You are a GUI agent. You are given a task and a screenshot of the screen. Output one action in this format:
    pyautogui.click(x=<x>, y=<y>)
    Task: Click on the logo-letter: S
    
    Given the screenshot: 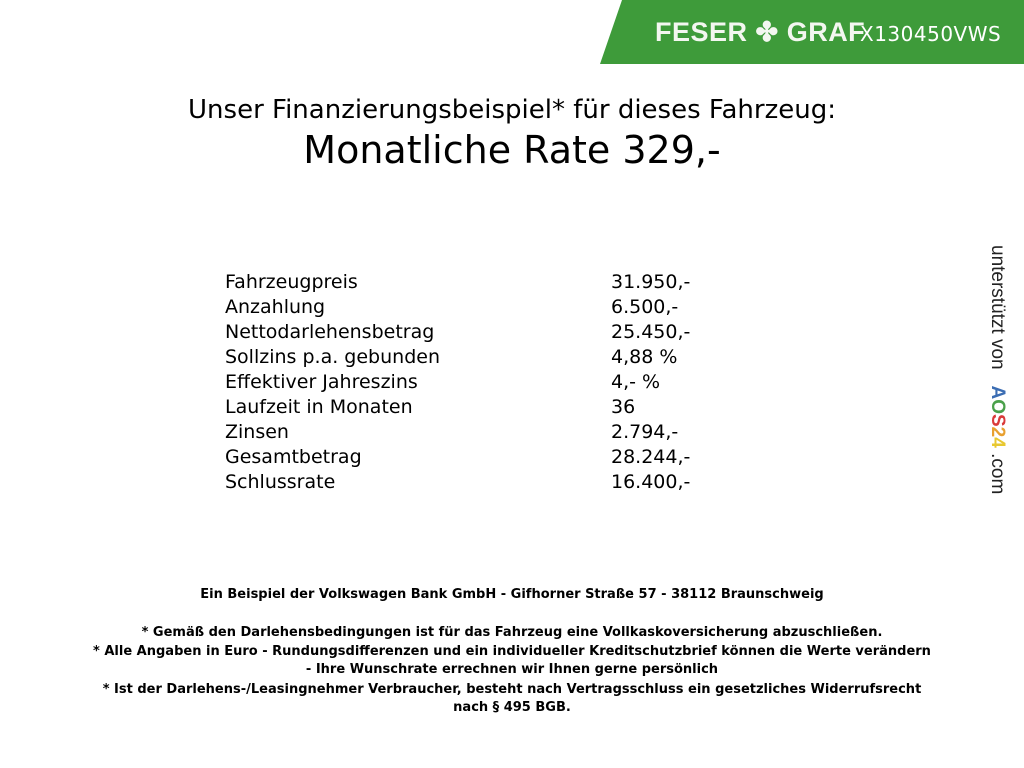 What is the action you would take?
    pyautogui.click(x=997, y=420)
    